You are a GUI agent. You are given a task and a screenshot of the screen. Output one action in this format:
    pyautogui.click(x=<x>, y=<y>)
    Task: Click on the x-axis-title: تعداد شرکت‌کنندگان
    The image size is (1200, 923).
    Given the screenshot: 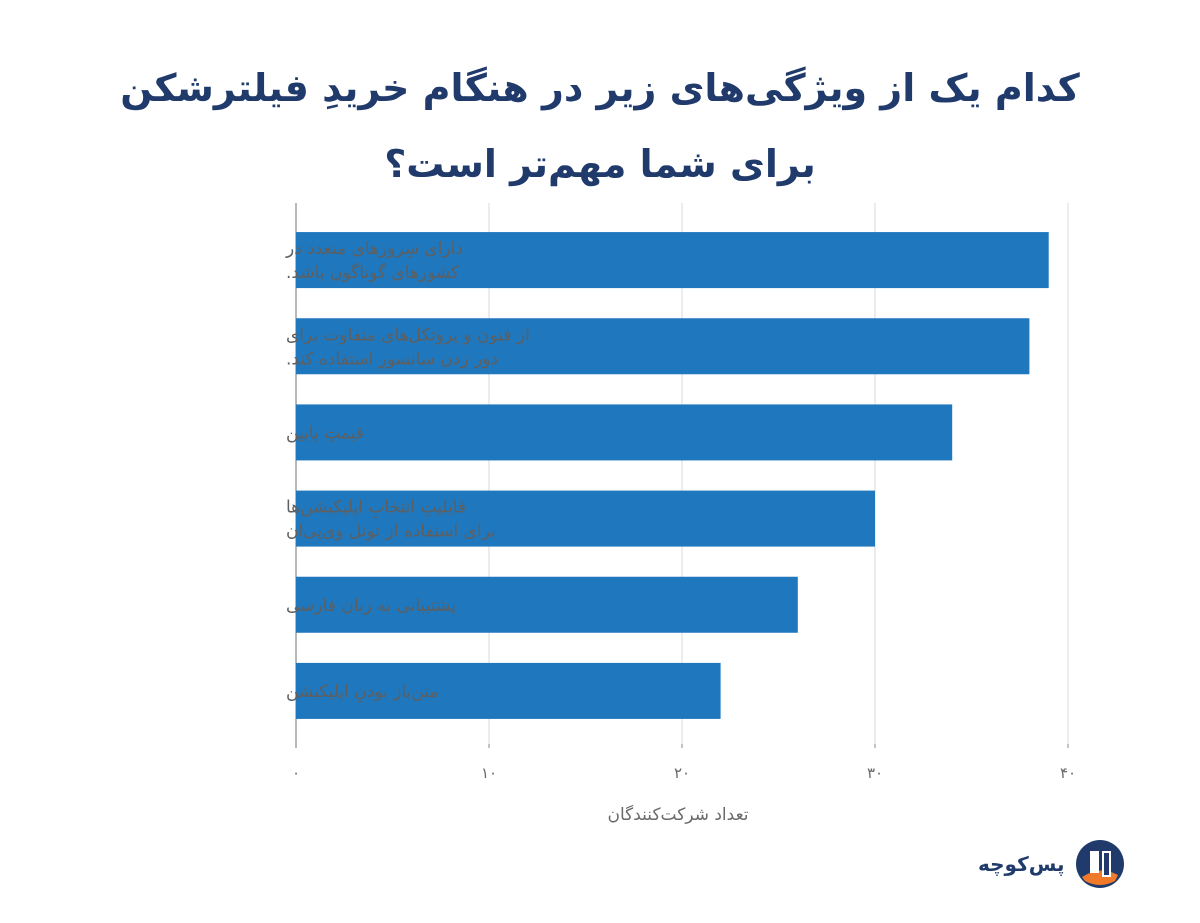 What is the action you would take?
    pyautogui.click(x=678, y=814)
    